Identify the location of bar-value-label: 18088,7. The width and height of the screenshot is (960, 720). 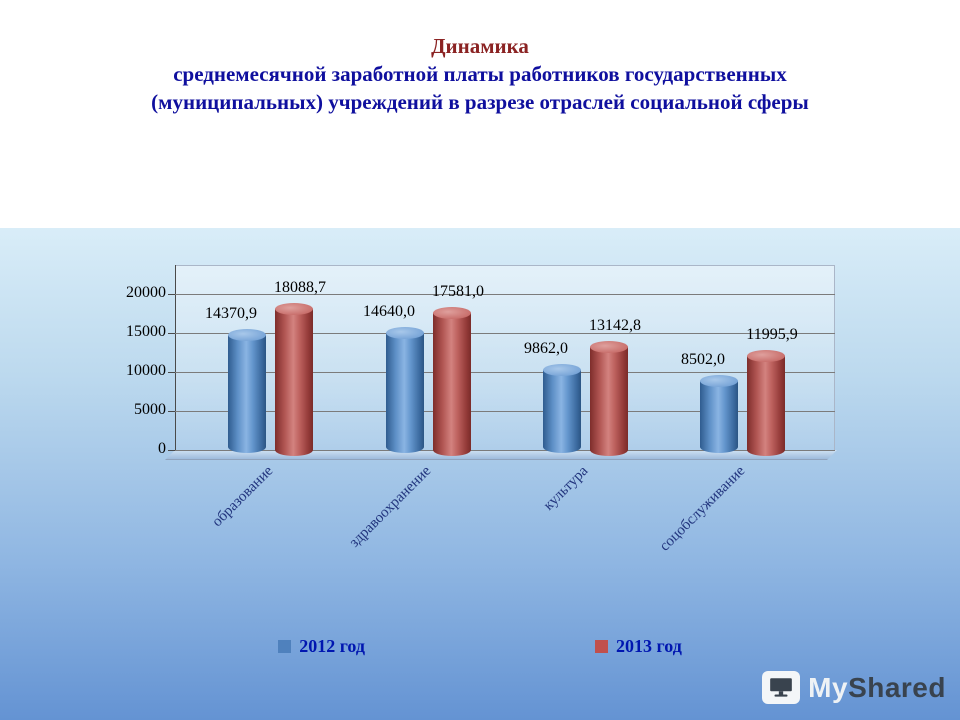
(300, 287).